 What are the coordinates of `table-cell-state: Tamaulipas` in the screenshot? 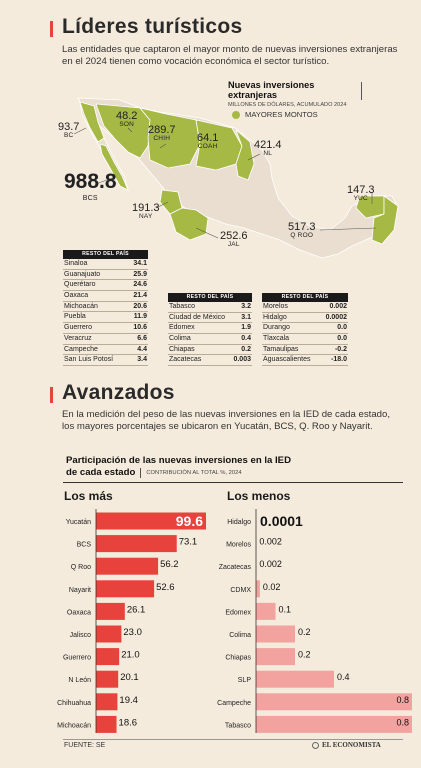 It's located at (281, 349).